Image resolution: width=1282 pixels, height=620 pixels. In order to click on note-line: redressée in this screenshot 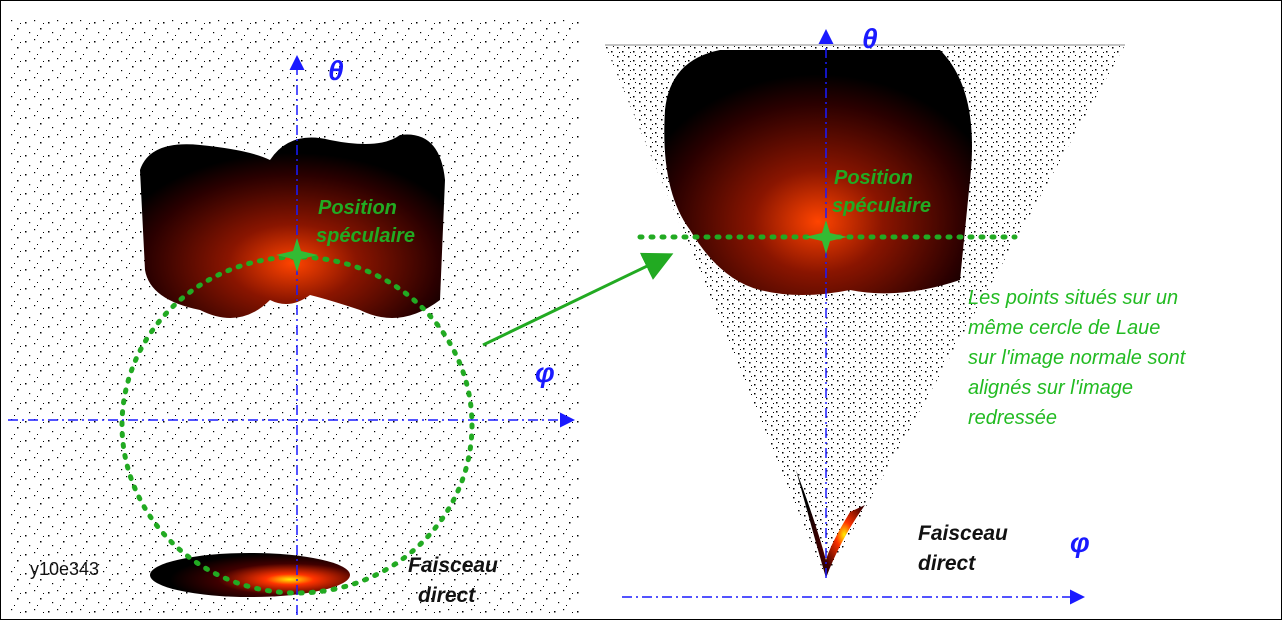, I will do `click(1012, 418)`.